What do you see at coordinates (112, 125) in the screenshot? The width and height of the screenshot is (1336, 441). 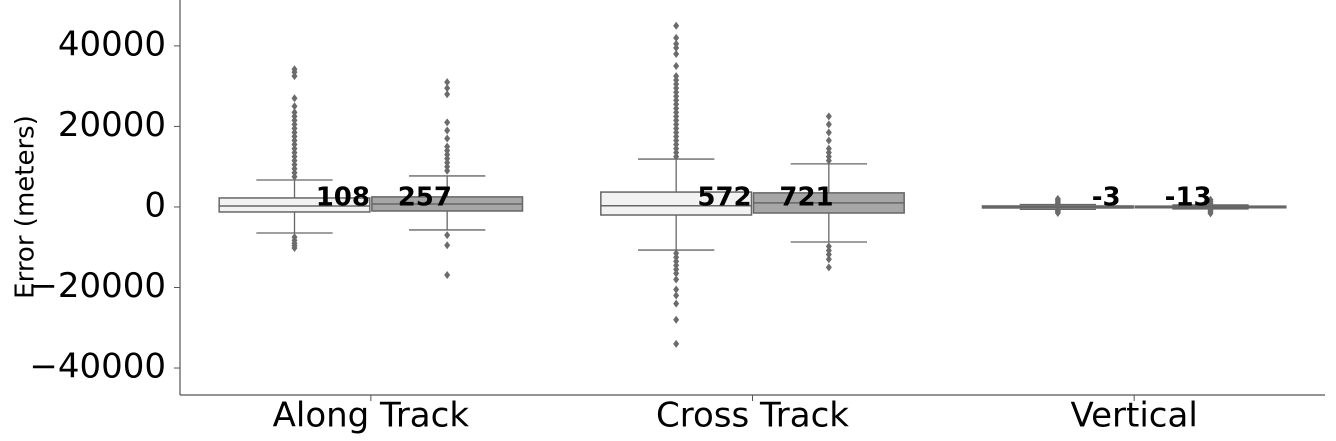 I see `y-tick-label: 20000` at bounding box center [112, 125].